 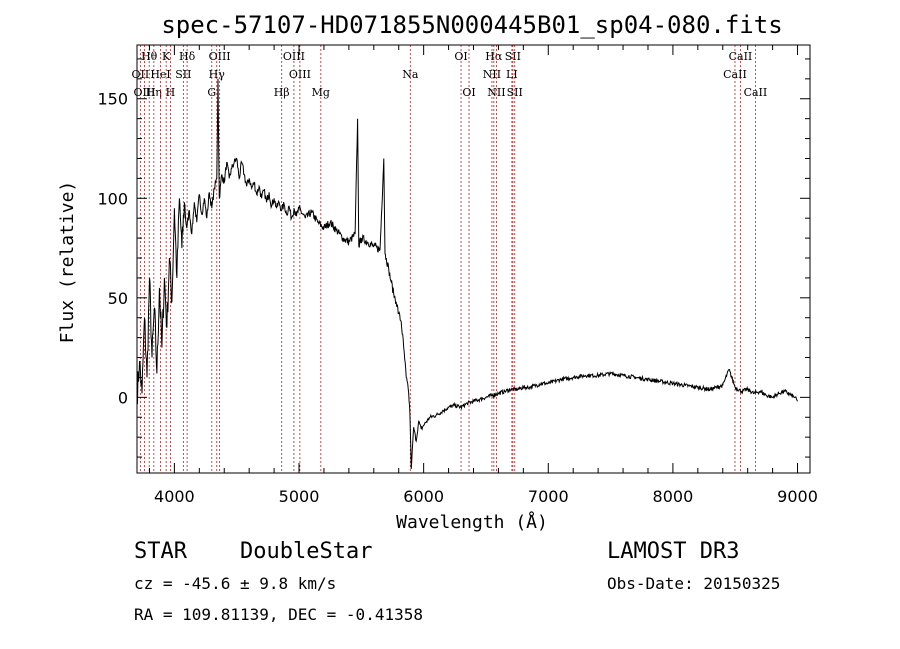 What do you see at coordinates (149, 56) in the screenshot?
I see `line-marker-label: Hθ` at bounding box center [149, 56].